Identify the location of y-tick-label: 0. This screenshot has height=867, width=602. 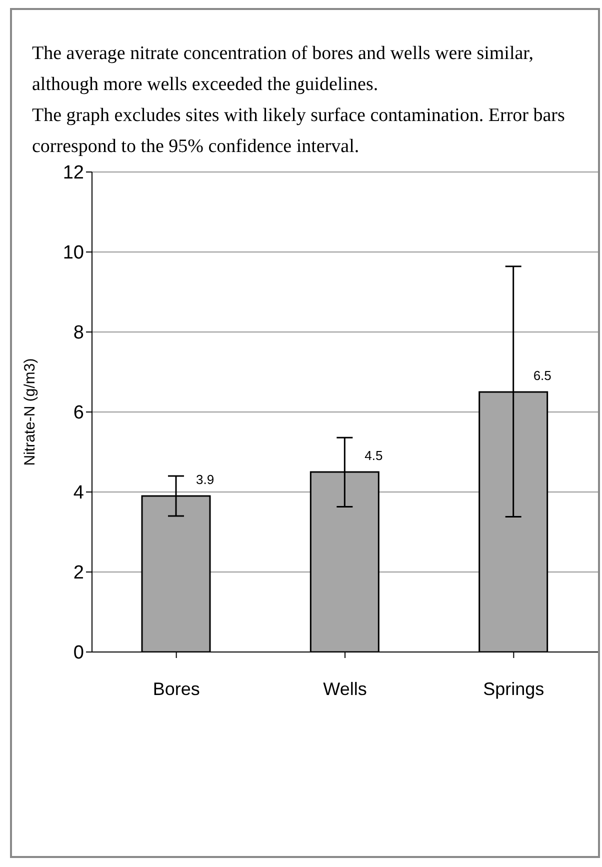
(78, 653).